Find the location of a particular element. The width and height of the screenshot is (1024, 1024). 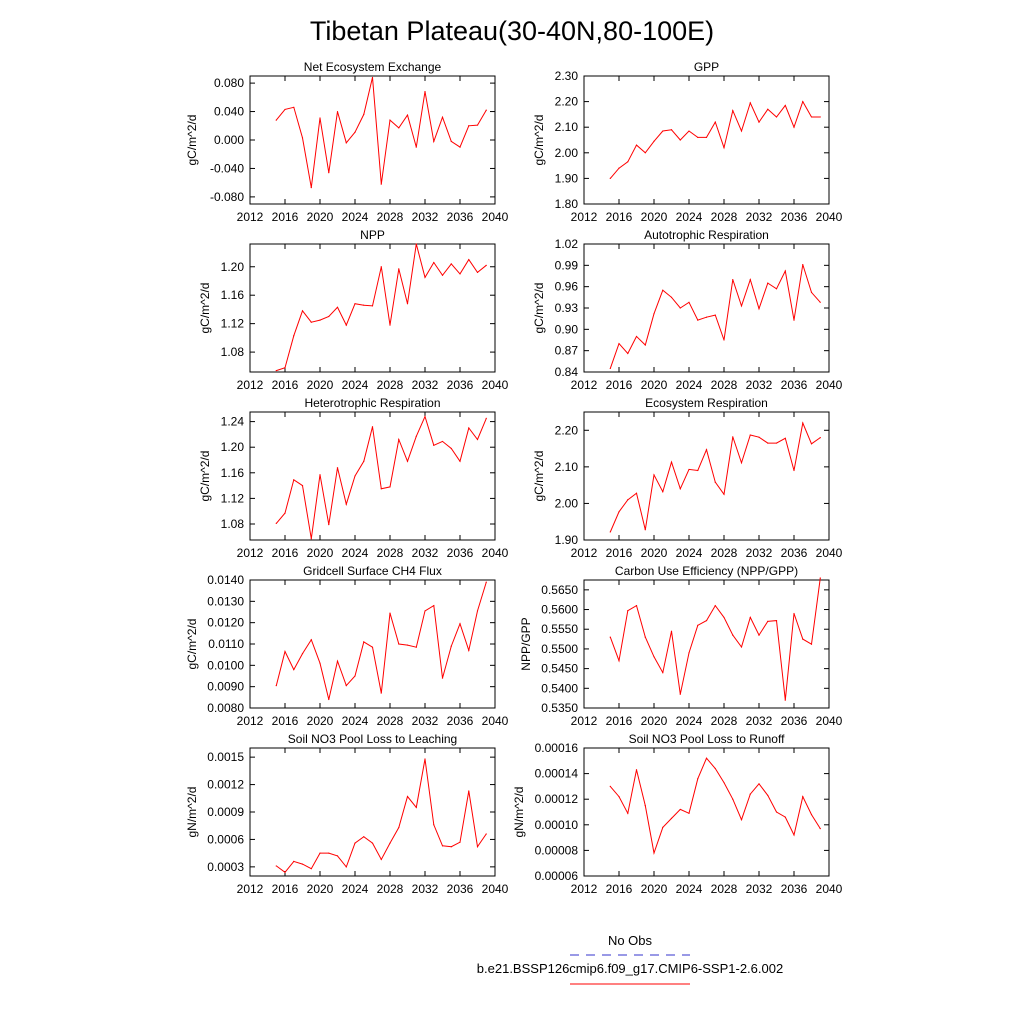

y-tick-label: 1.08 is located at coordinates (233, 352).